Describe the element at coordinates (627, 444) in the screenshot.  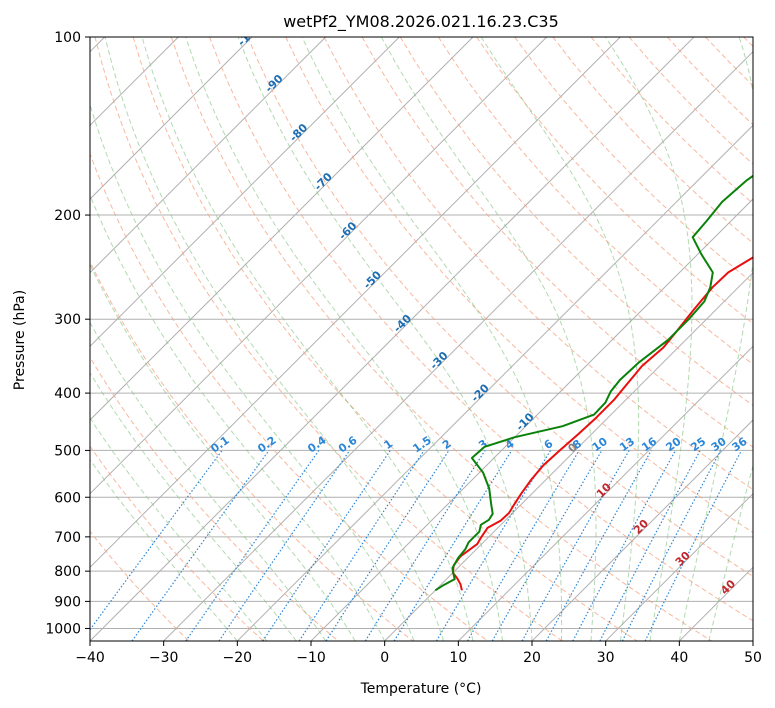
I see `mixing-ratio-label: 13` at that location.